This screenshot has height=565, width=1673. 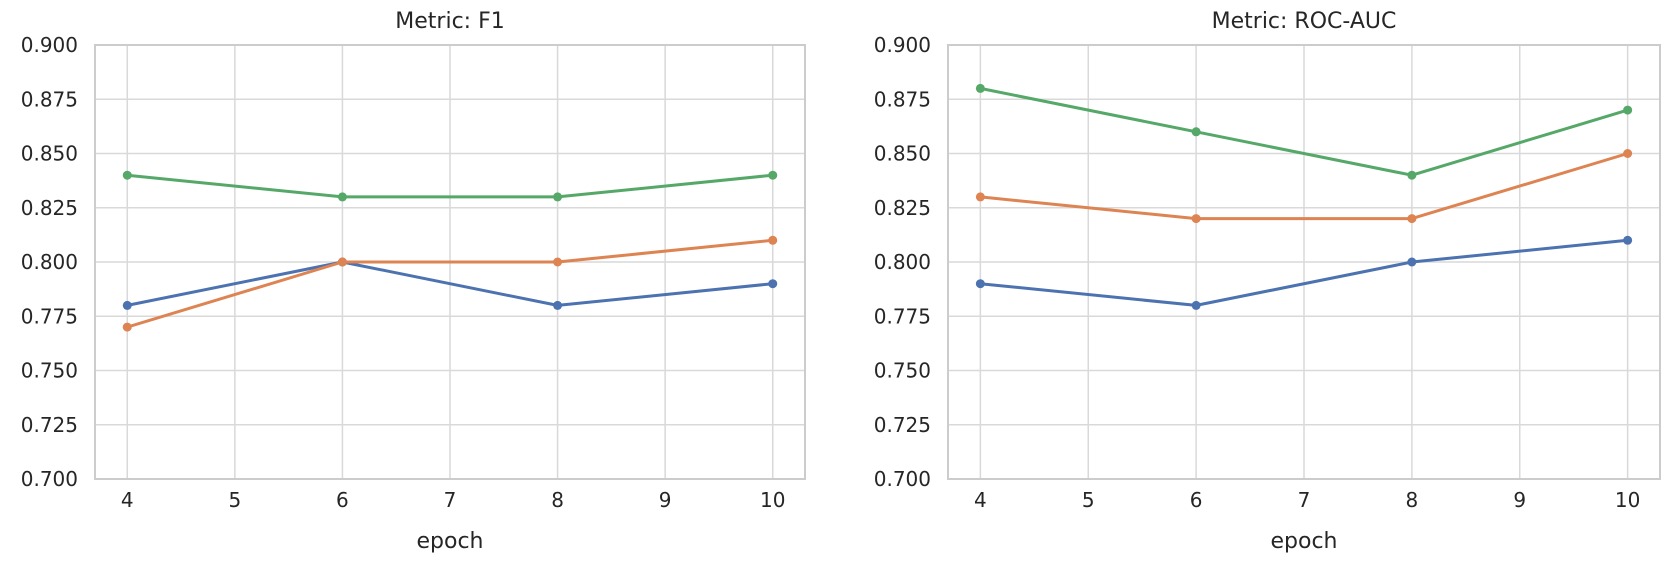 What do you see at coordinates (450, 21) in the screenshot?
I see `chart-title-f1: Metric: F1` at bounding box center [450, 21].